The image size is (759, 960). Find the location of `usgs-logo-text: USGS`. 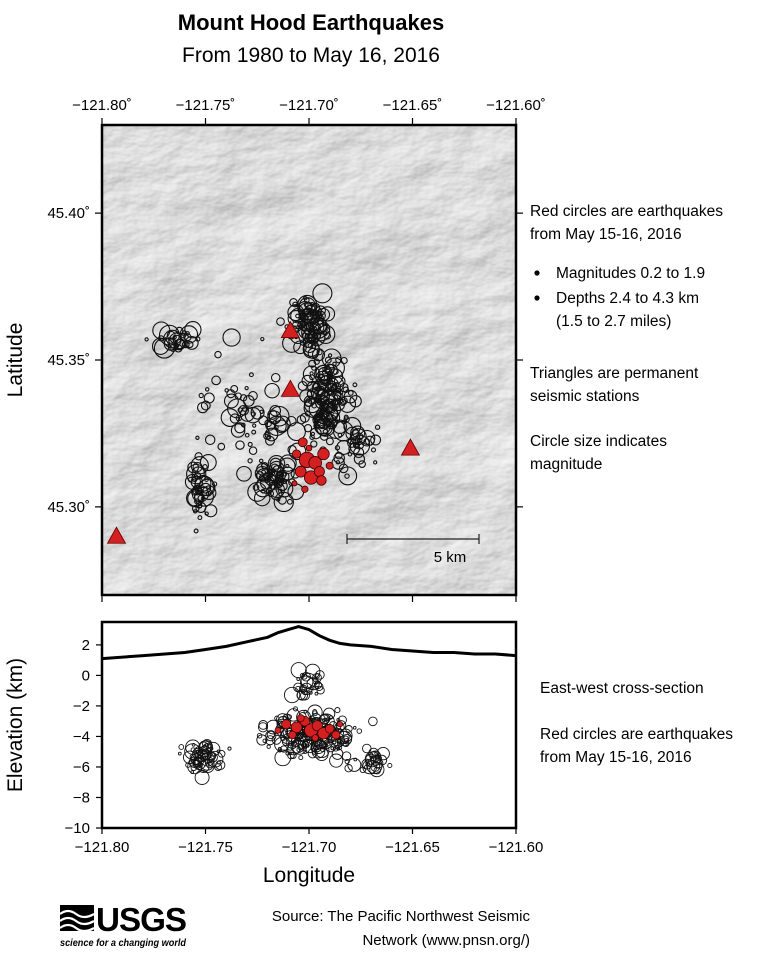

usgs-logo-text: USGS is located at coordinates (141, 919).